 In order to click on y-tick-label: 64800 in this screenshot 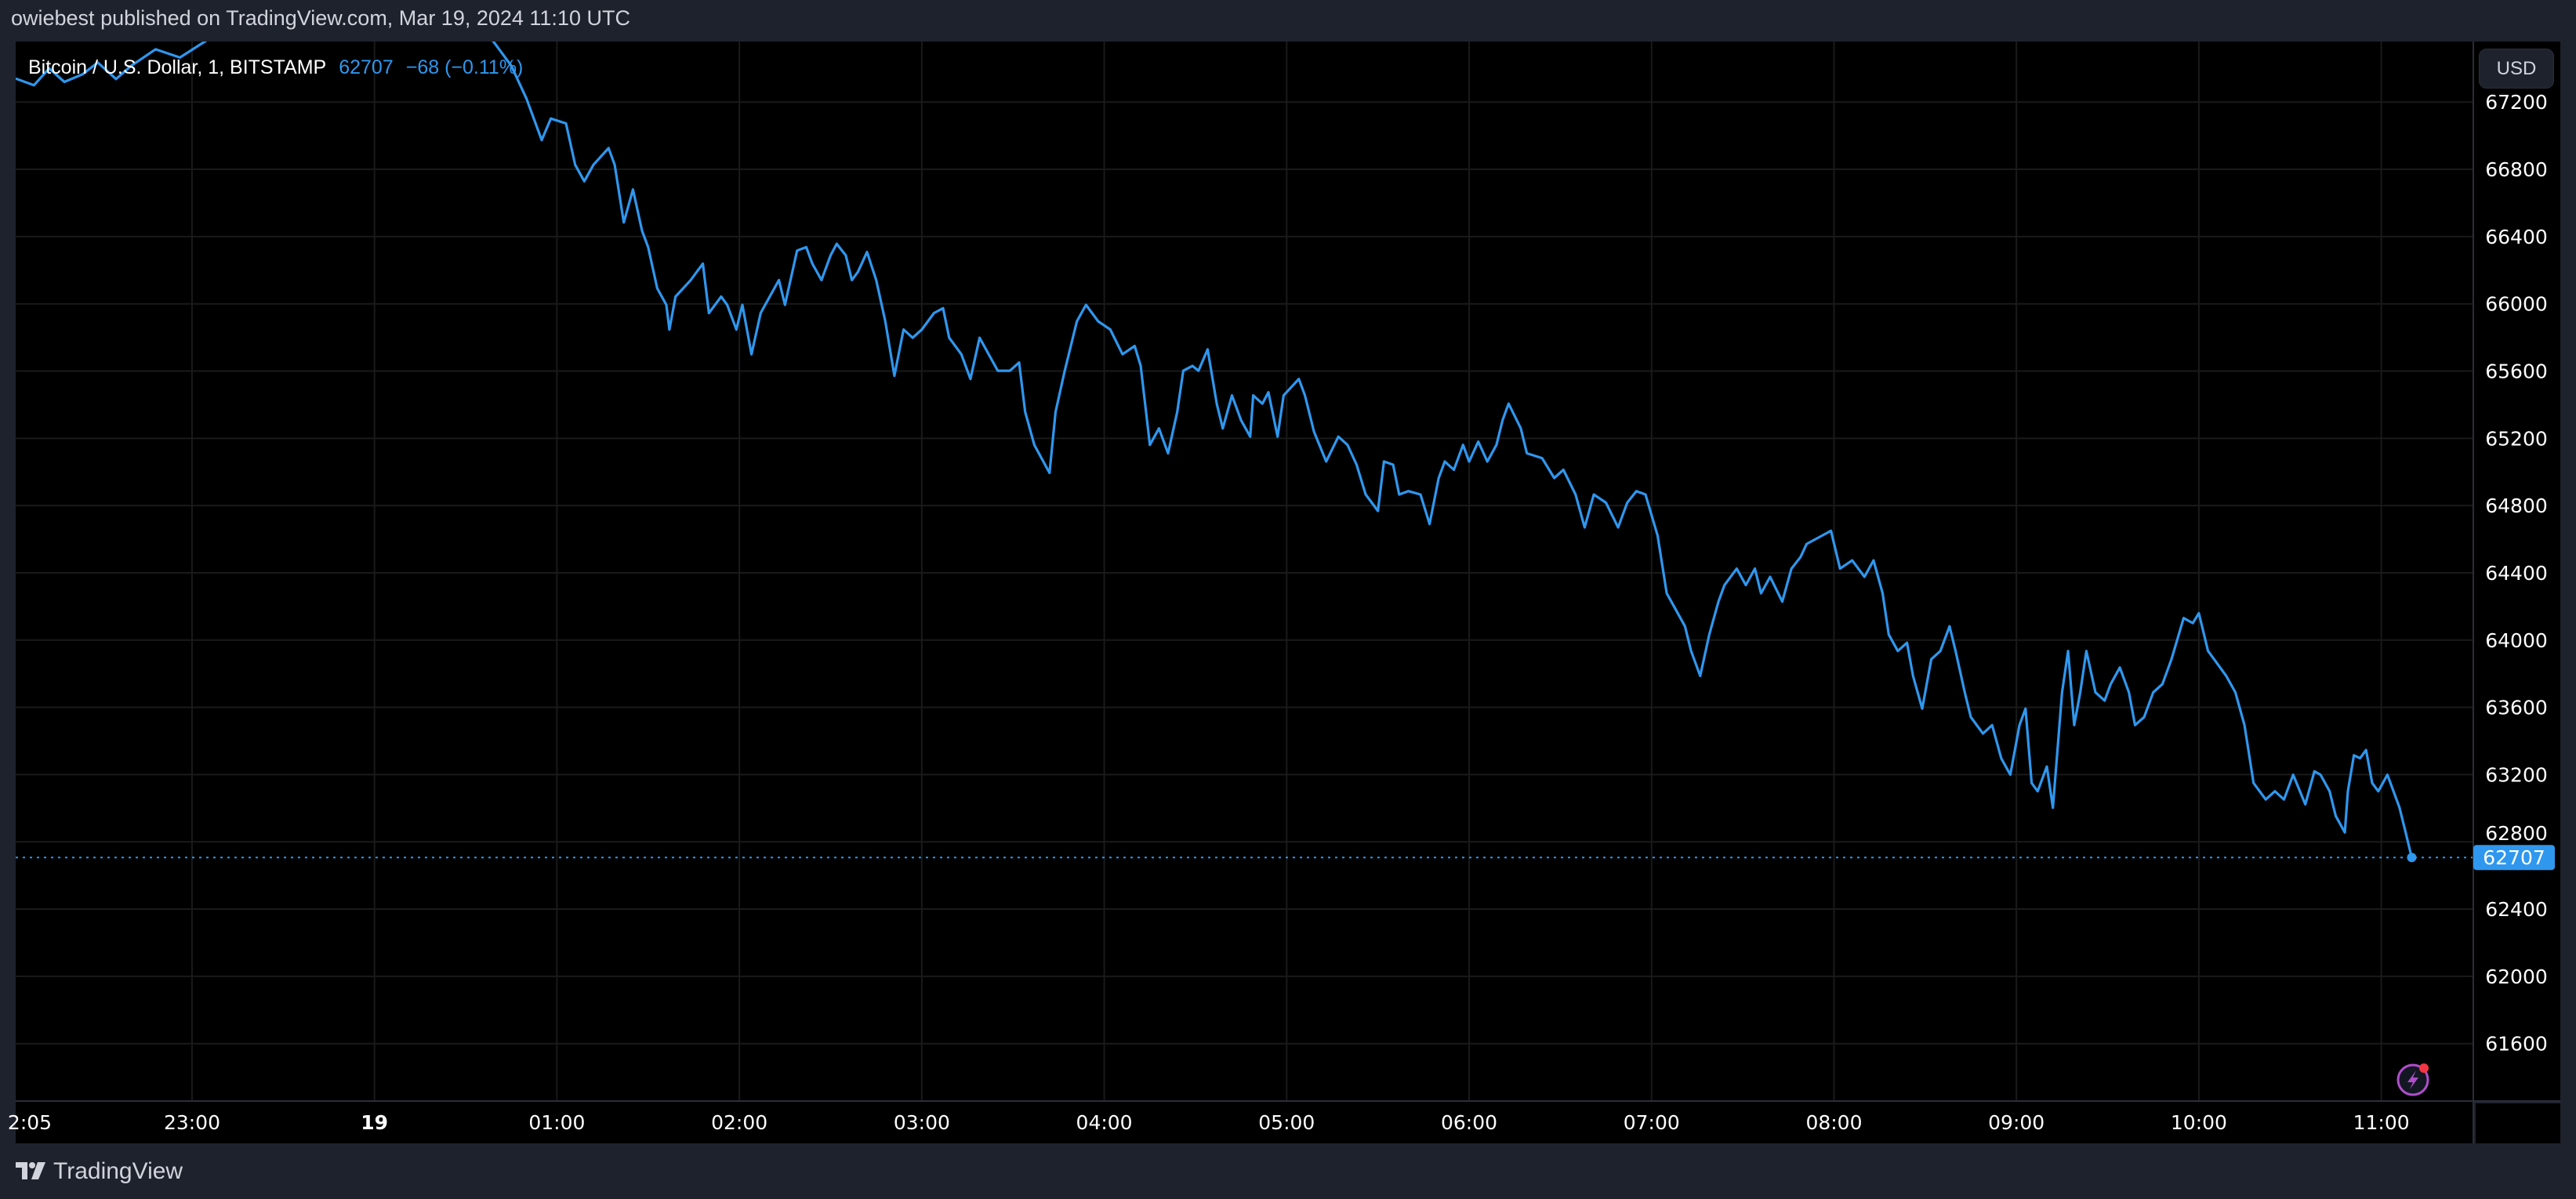, I will do `click(2517, 505)`.